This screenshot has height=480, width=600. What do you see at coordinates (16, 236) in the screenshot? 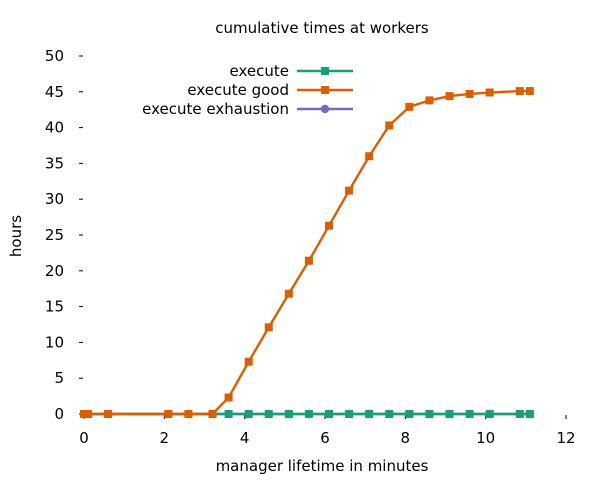
I see `y-axis-title: hours` at bounding box center [16, 236].